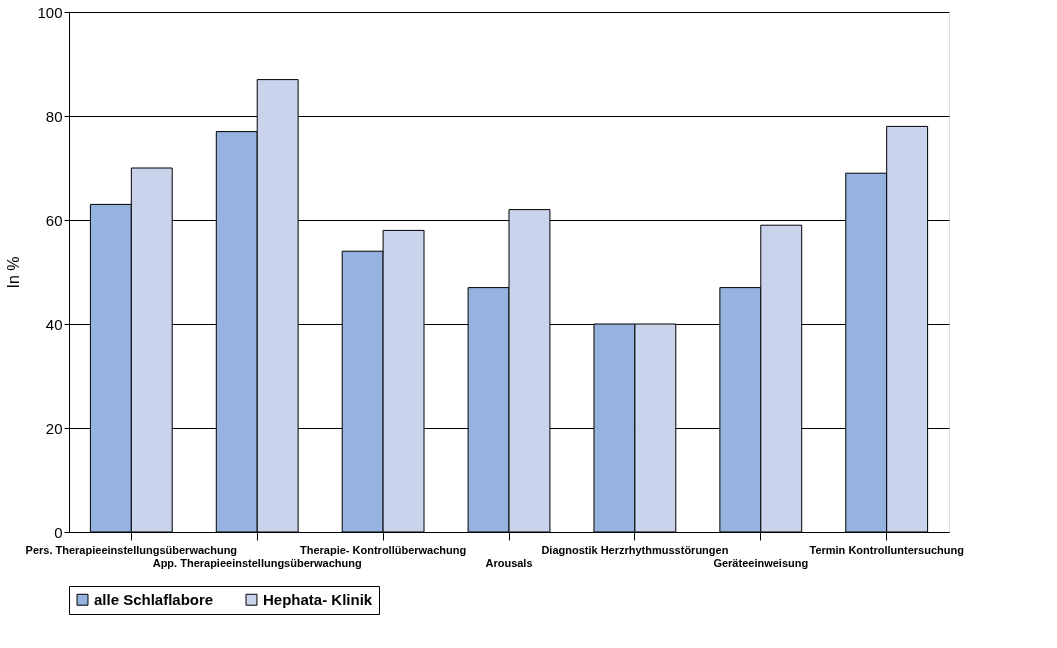  What do you see at coordinates (257, 562) in the screenshot?
I see `x-tick-label: App. Therapieeinstellungsüberwachung` at bounding box center [257, 562].